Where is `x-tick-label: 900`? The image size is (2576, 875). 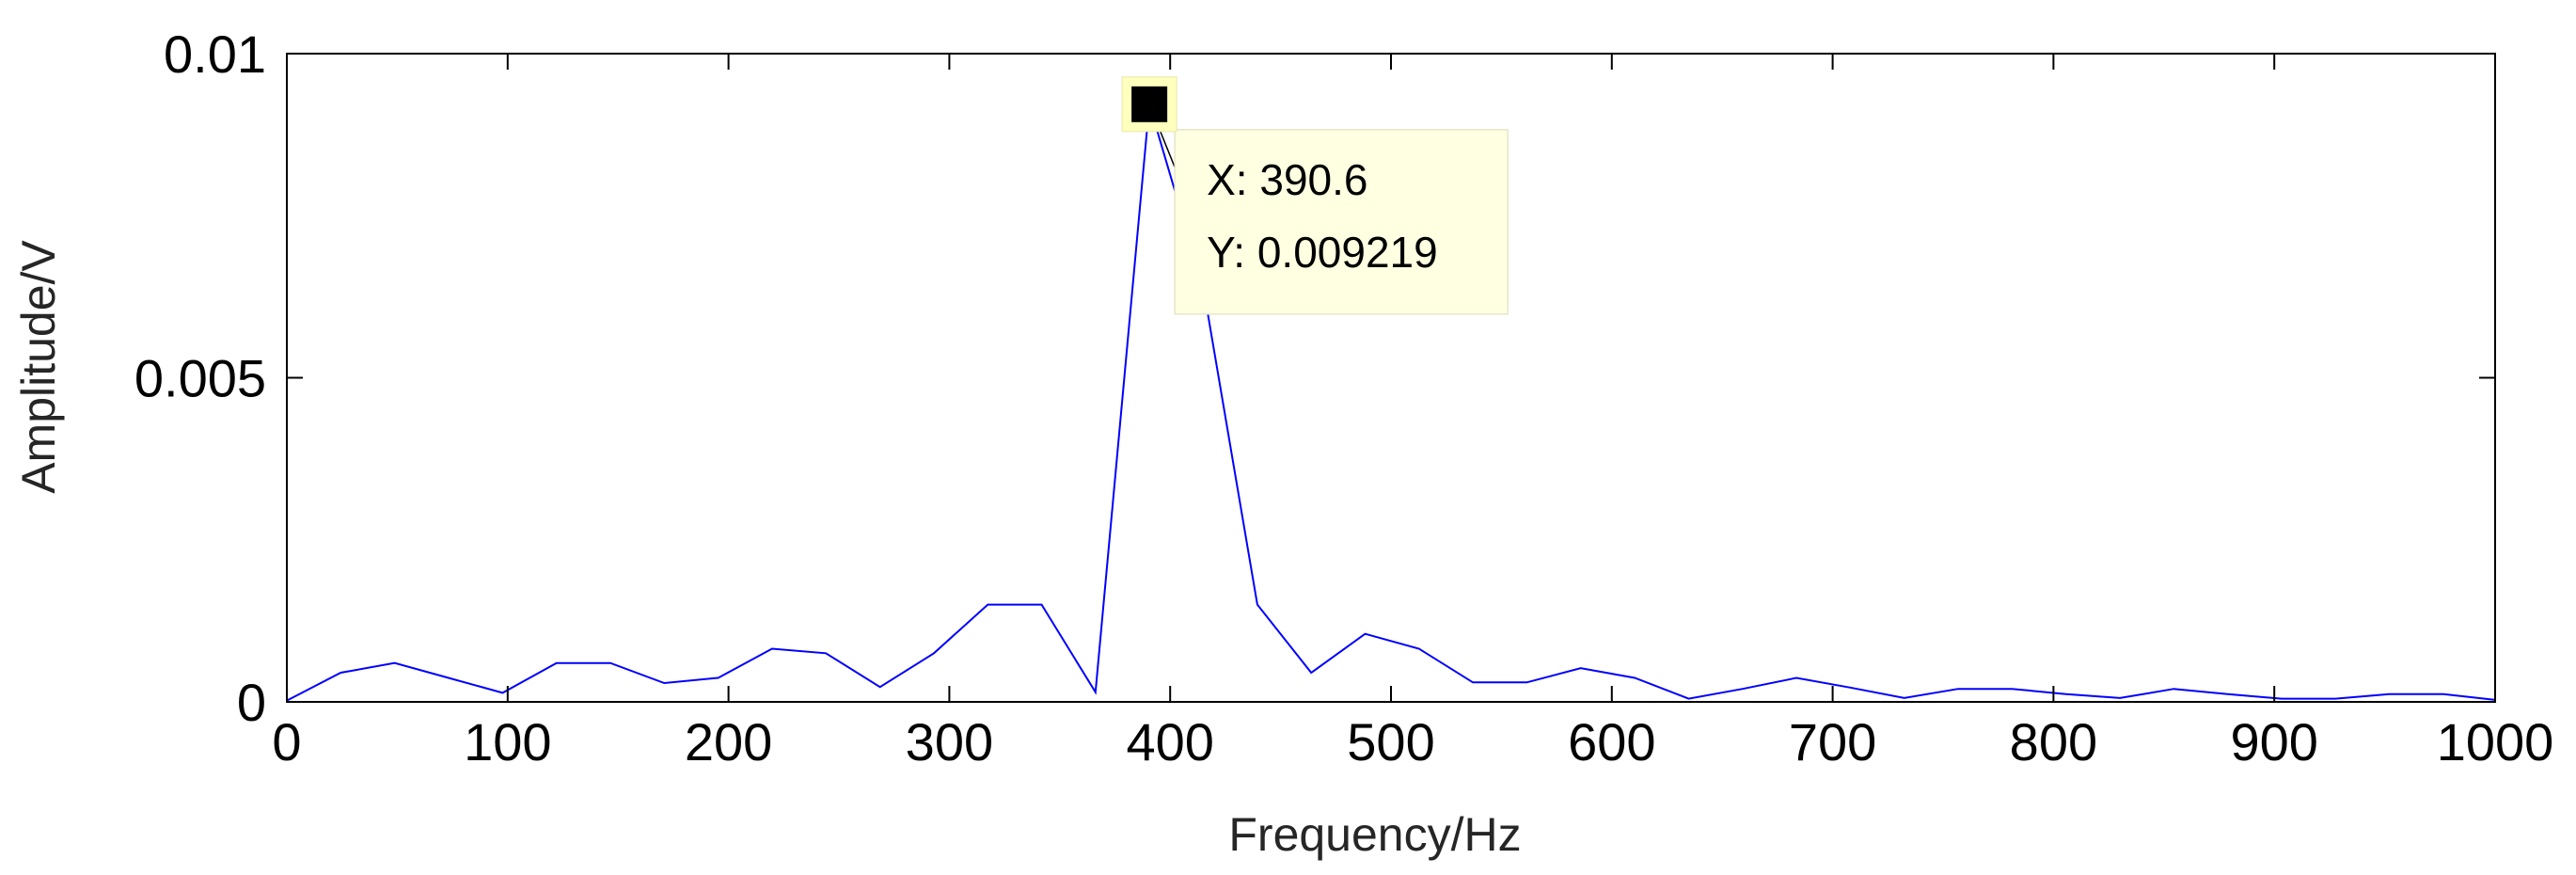
x-tick-label: 900 is located at coordinates (2273, 742).